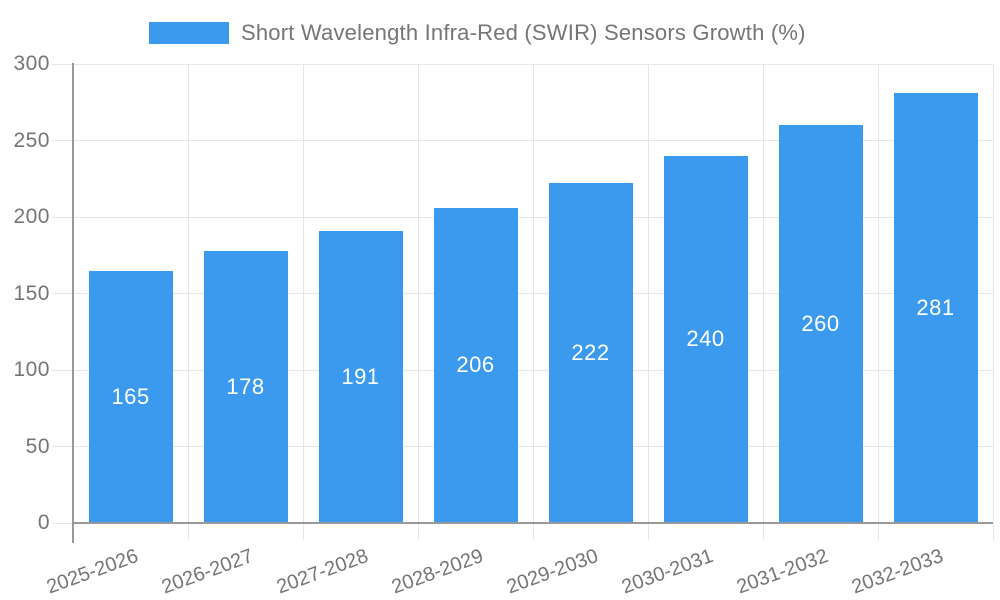 The image size is (1000, 600). I want to click on bar-value-label: 222, so click(590, 353).